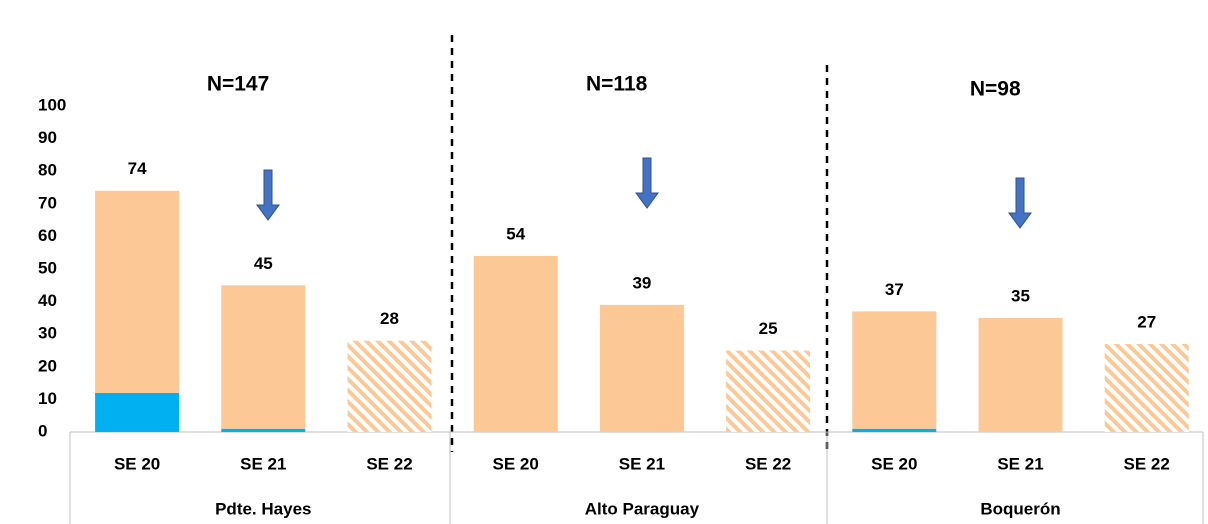 The height and width of the screenshot is (524, 1208). What do you see at coordinates (263, 263) in the screenshot?
I see `data-label: 45` at bounding box center [263, 263].